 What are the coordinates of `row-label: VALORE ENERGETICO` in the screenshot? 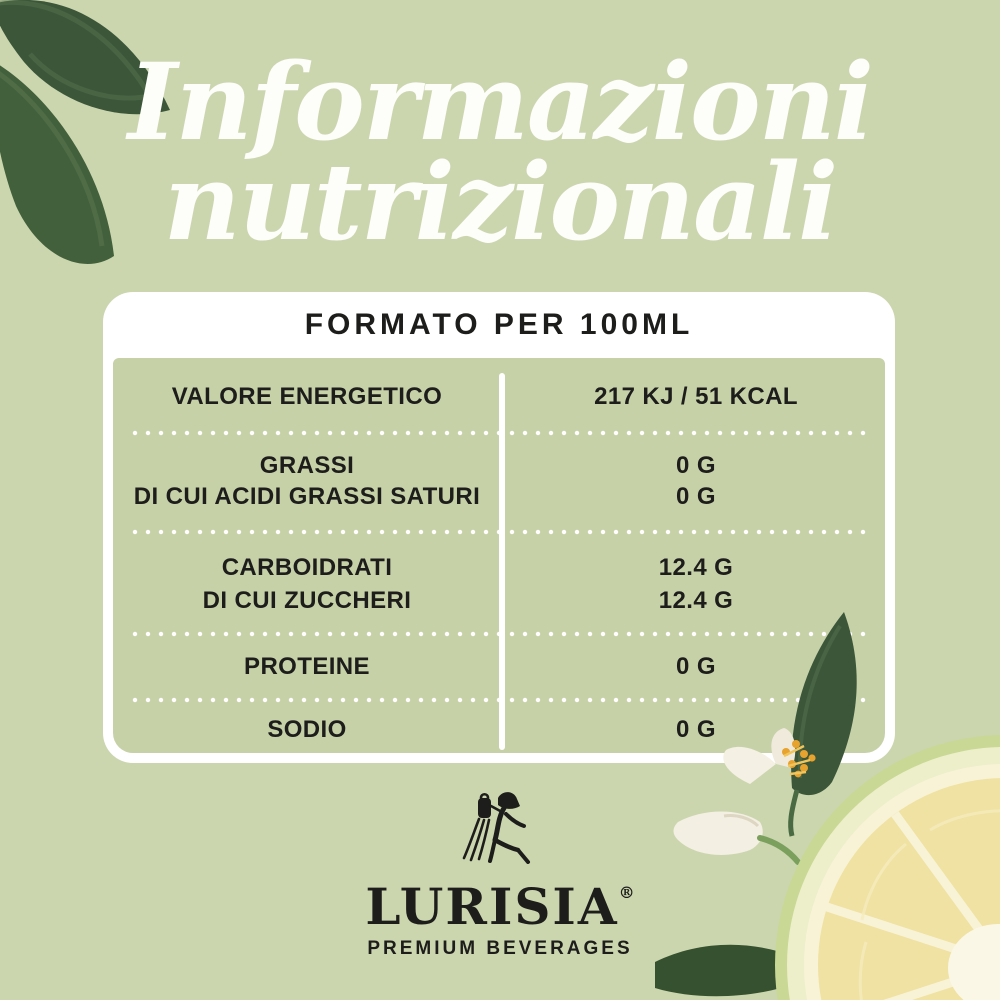 It's located at (307, 396).